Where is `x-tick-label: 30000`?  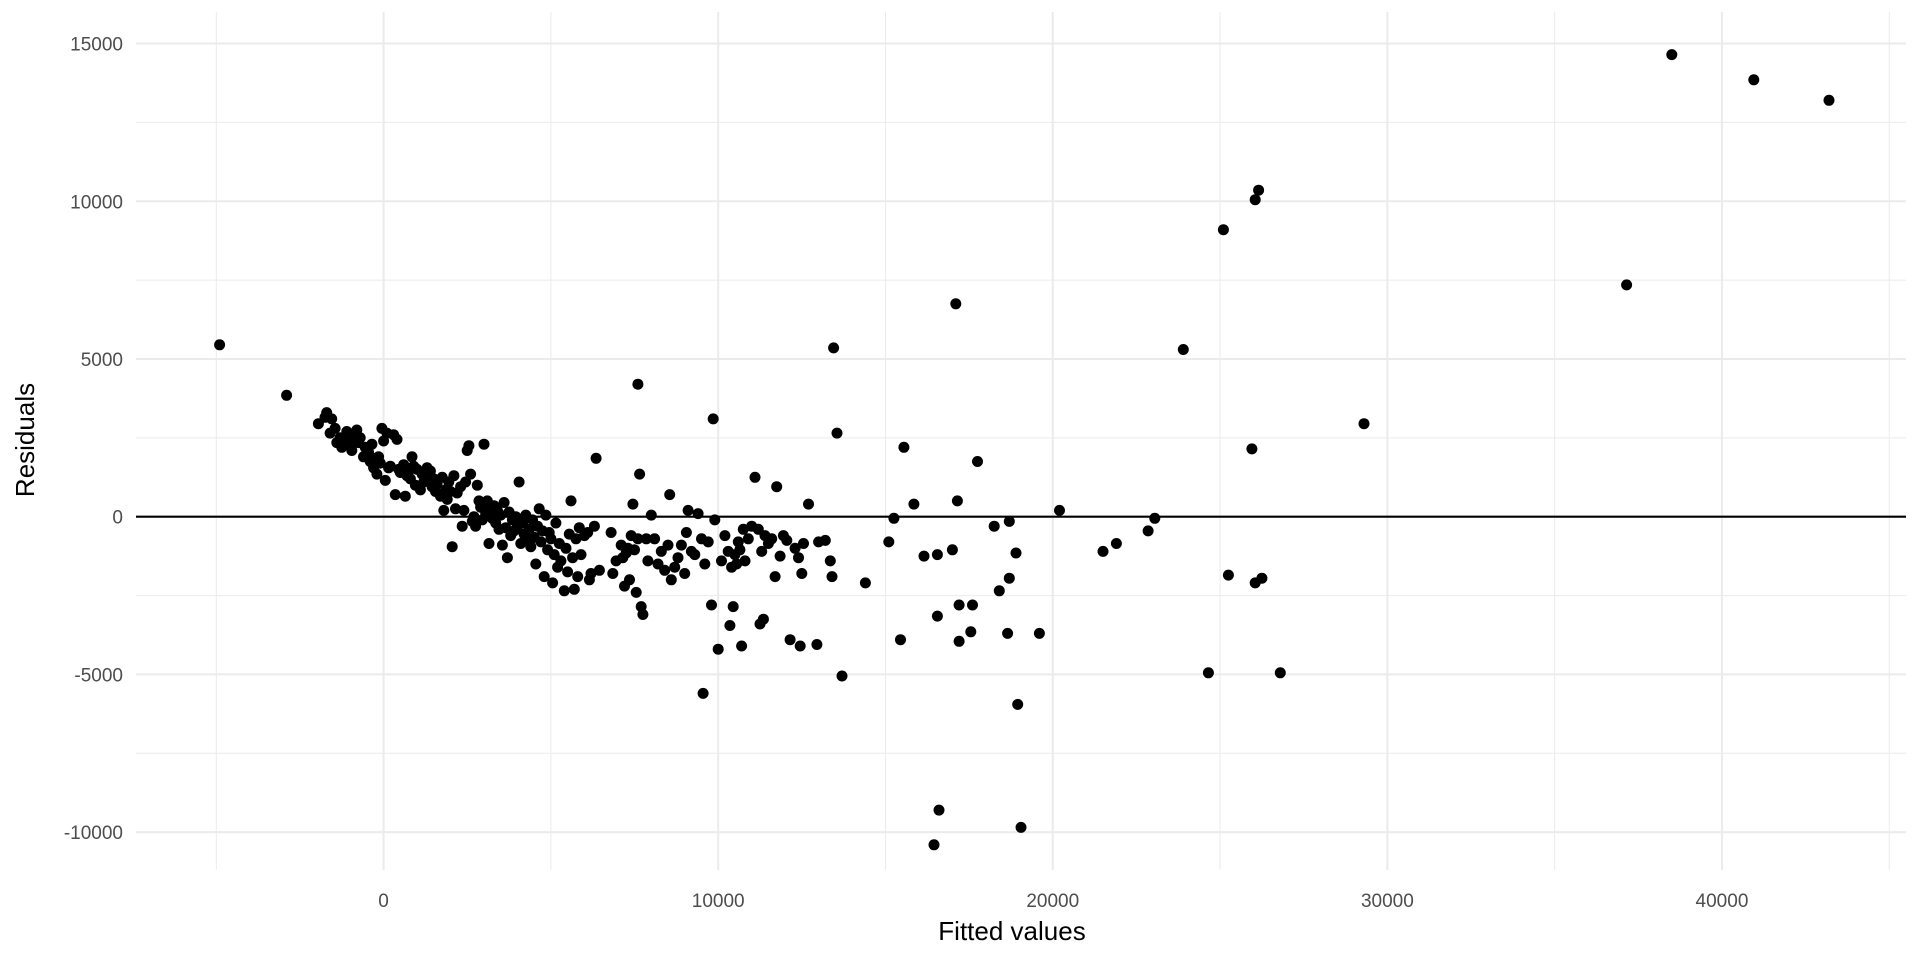 x-tick-label: 30000 is located at coordinates (1387, 901).